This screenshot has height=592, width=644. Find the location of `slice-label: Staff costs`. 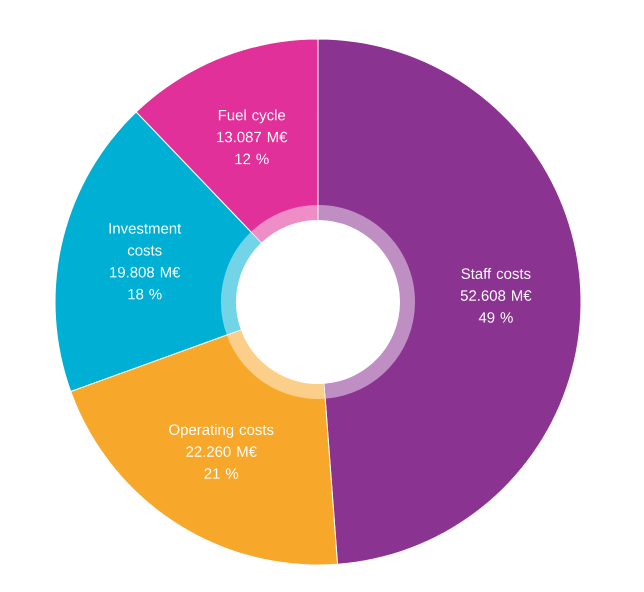

slice-label: Staff costs is located at coordinates (495, 273).